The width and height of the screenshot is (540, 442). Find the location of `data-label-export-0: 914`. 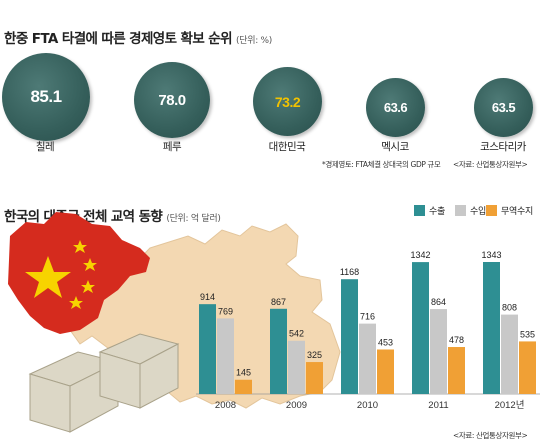

data-label-export-0: 914 is located at coordinates (207, 297).